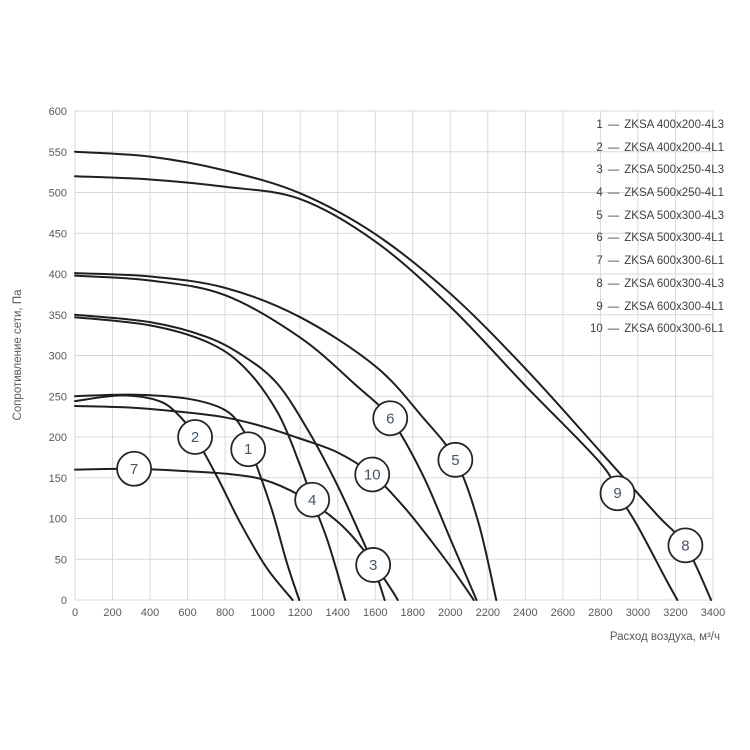 Image resolution: width=750 pixels, height=750 pixels. I want to click on x-tick-label: 1600, so click(375, 613).